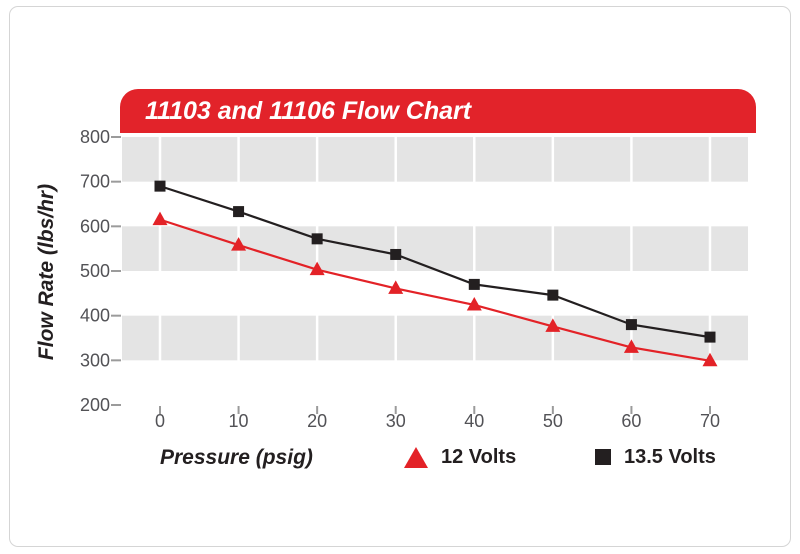  I want to click on chart-header: 11103 and 11106 Flow Chart, so click(438, 111).